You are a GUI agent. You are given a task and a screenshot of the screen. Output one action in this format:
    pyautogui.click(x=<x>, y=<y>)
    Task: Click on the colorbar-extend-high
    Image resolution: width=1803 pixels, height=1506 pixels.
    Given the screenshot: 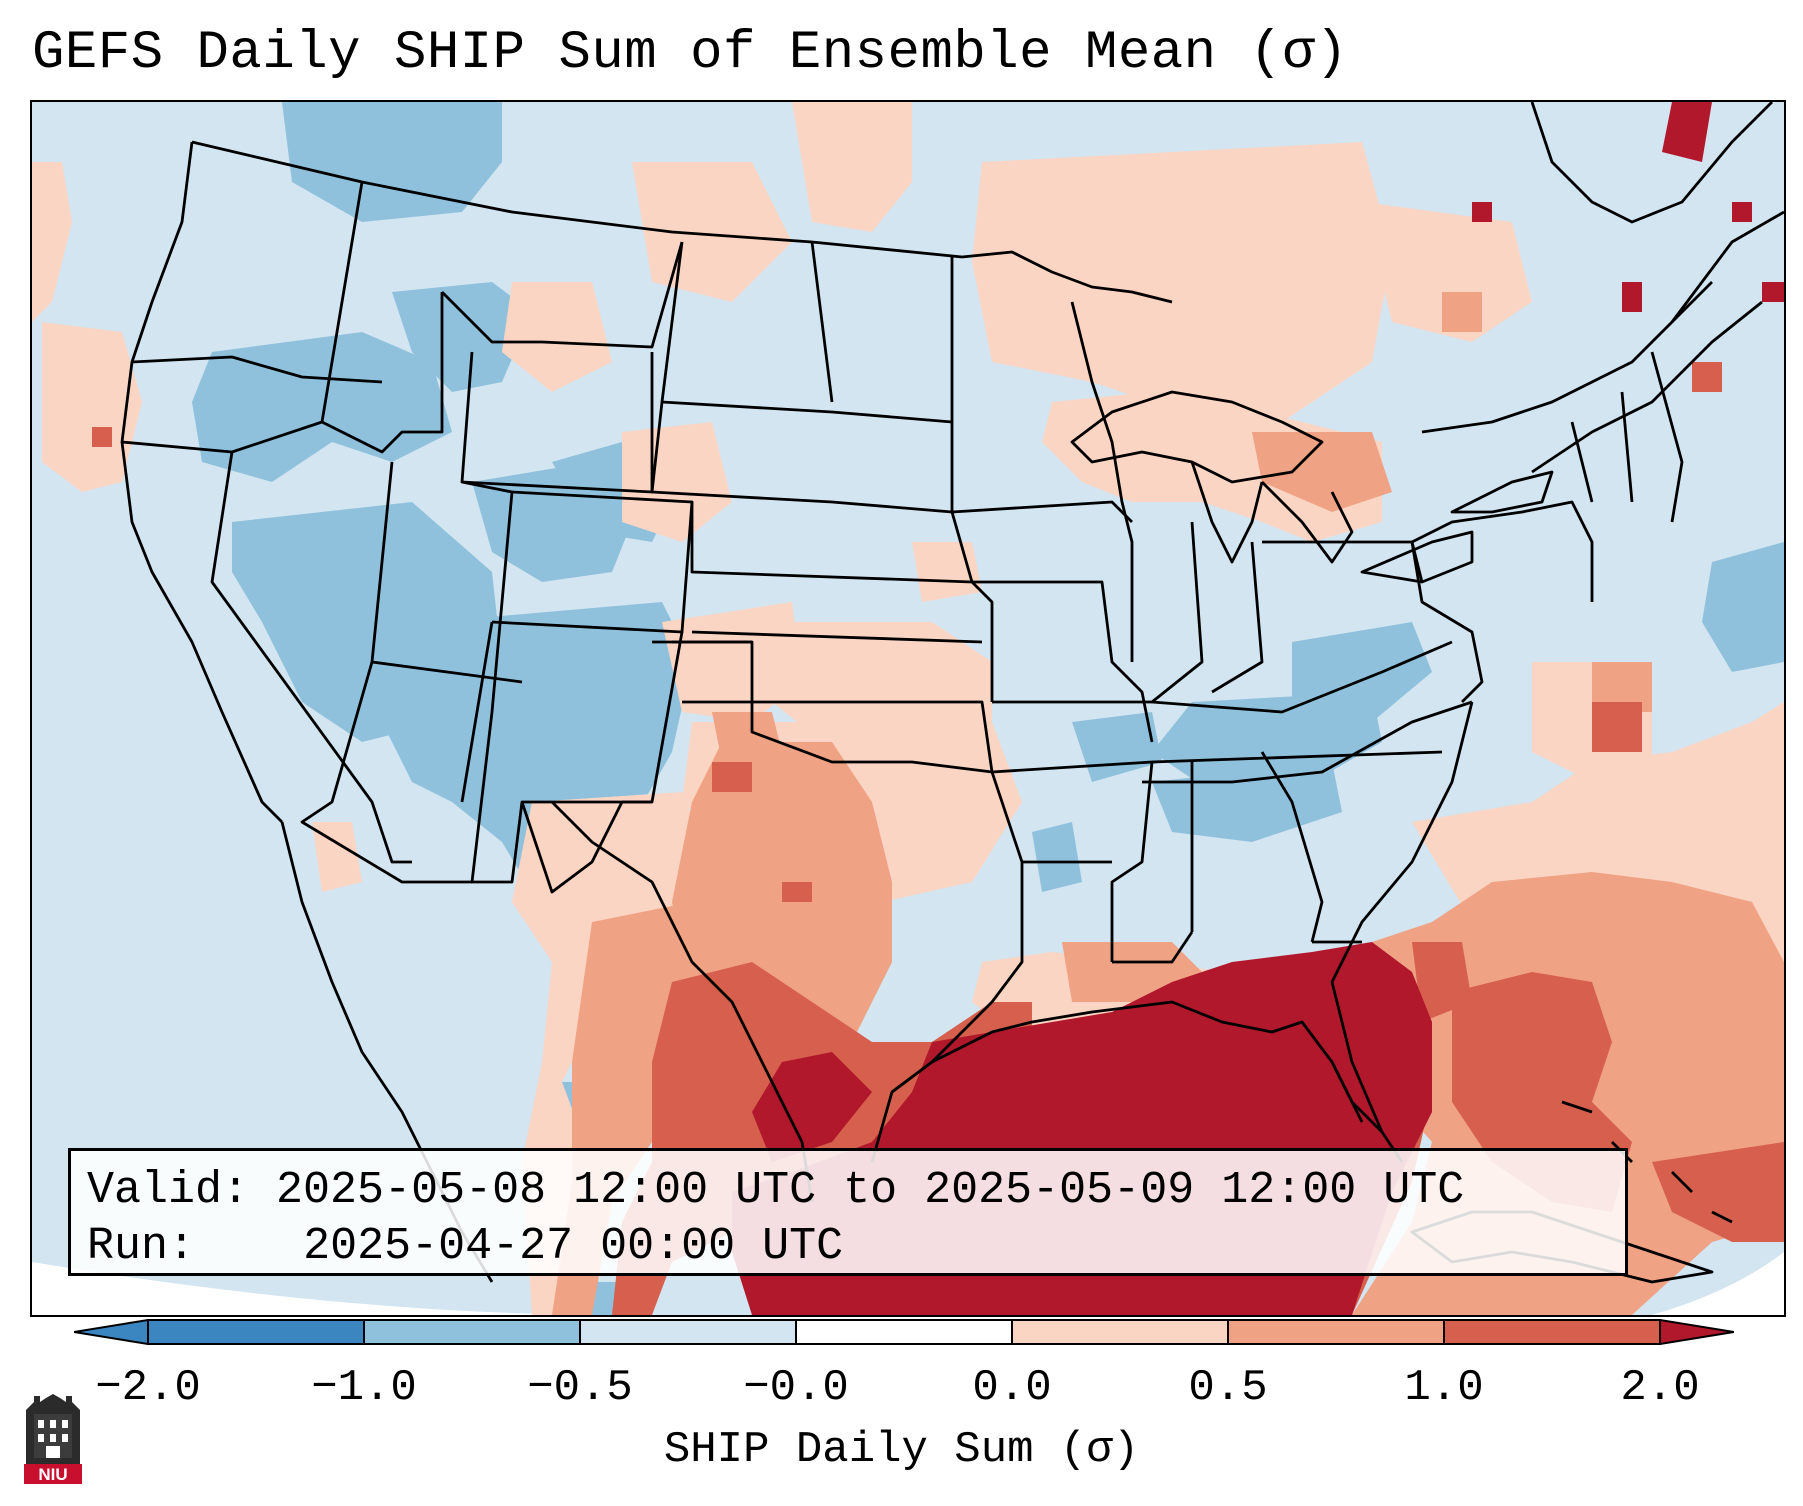 What is the action you would take?
    pyautogui.click(x=1696, y=1332)
    